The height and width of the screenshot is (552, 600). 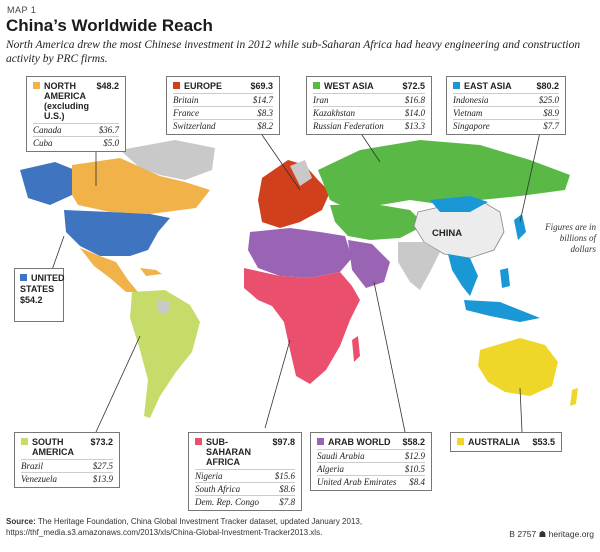 I want to click on mongolia-shape, so click(x=459, y=204).